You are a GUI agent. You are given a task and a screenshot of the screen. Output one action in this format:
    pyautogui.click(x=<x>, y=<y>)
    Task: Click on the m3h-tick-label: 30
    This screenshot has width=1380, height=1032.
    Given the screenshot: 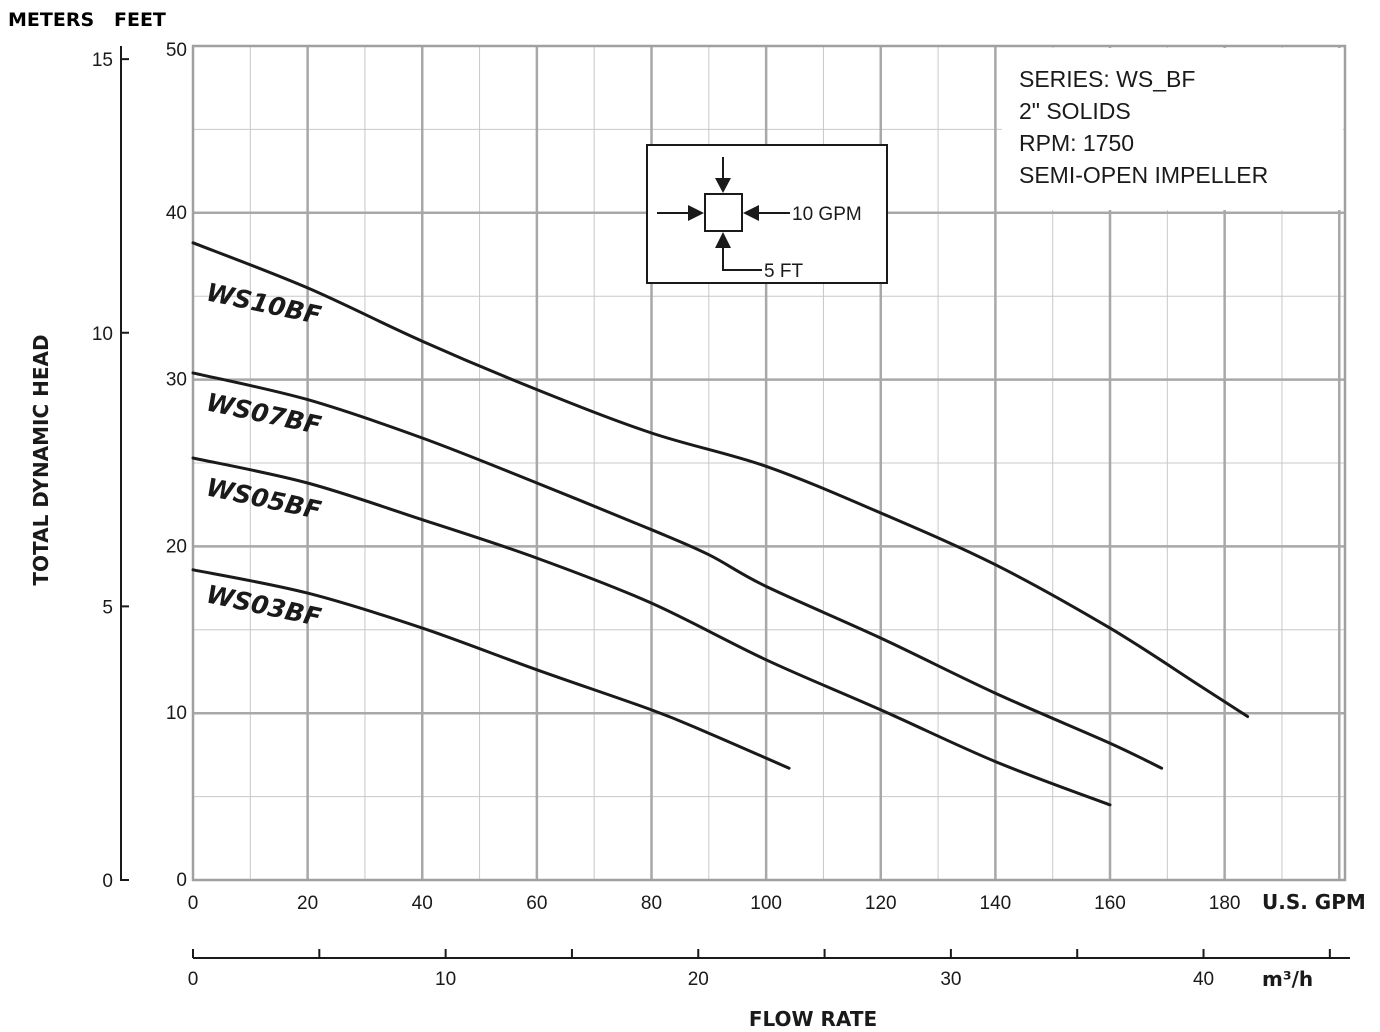 What is the action you would take?
    pyautogui.click(x=950, y=979)
    